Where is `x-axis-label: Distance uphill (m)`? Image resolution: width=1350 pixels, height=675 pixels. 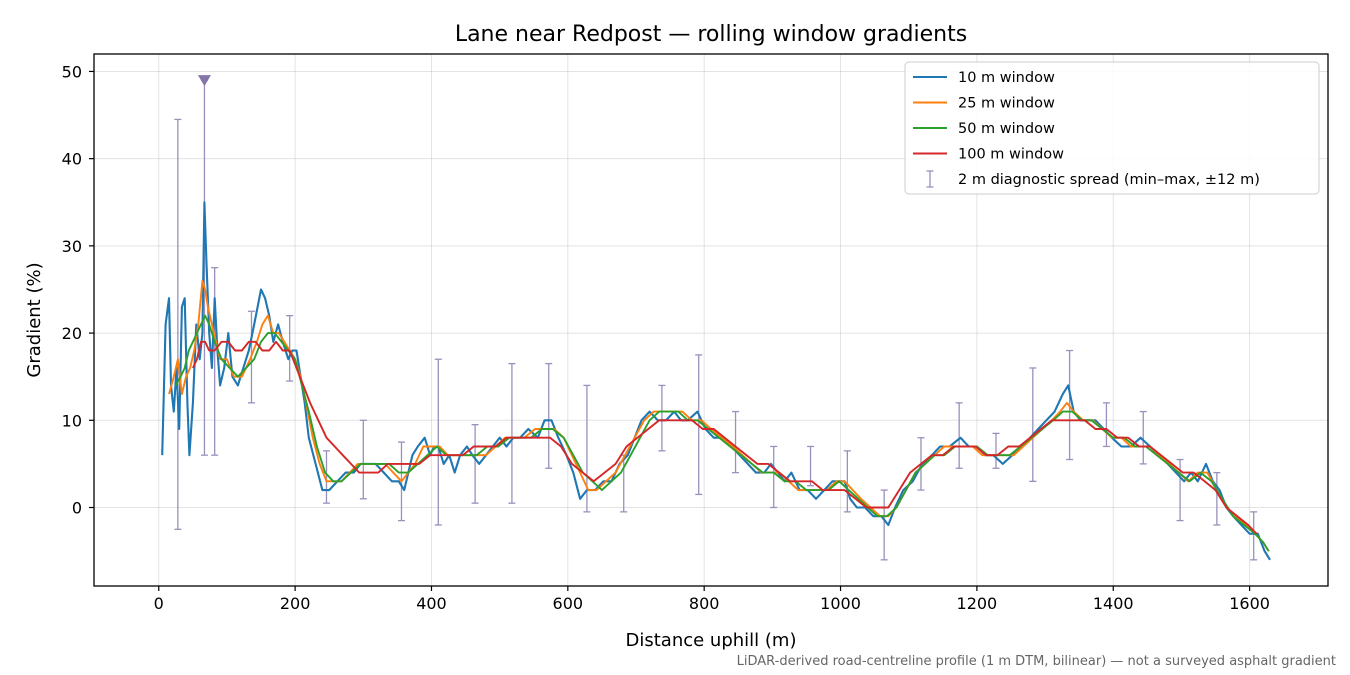 x-axis-label: Distance uphill (m) is located at coordinates (711, 640).